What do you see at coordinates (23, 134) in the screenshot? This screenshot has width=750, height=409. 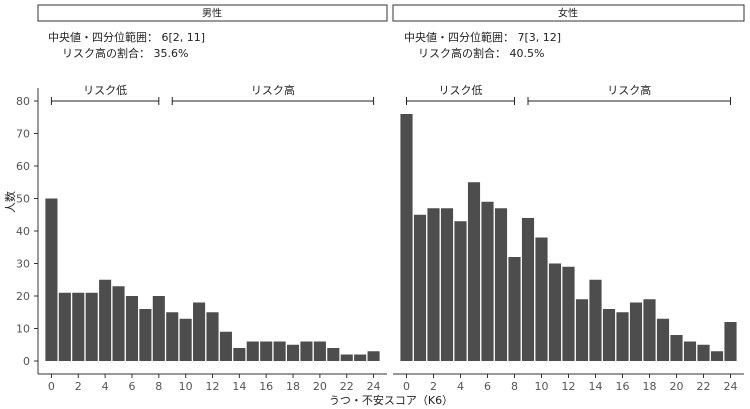 I see `y-tick-label-70: 70` at bounding box center [23, 134].